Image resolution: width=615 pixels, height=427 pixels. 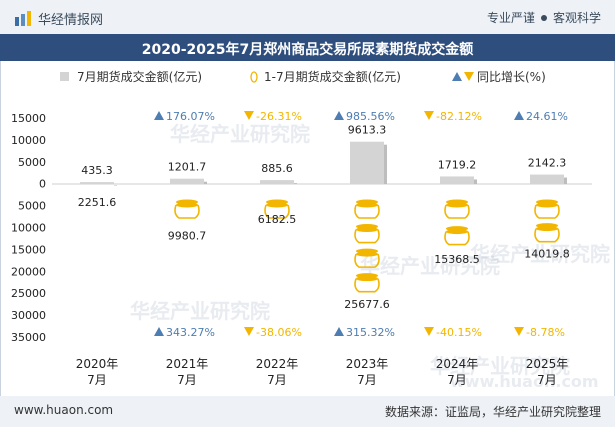 What do you see at coordinates (430, 266) in the screenshot?
I see `watermark-4: 华经产业研究院` at bounding box center [430, 266].